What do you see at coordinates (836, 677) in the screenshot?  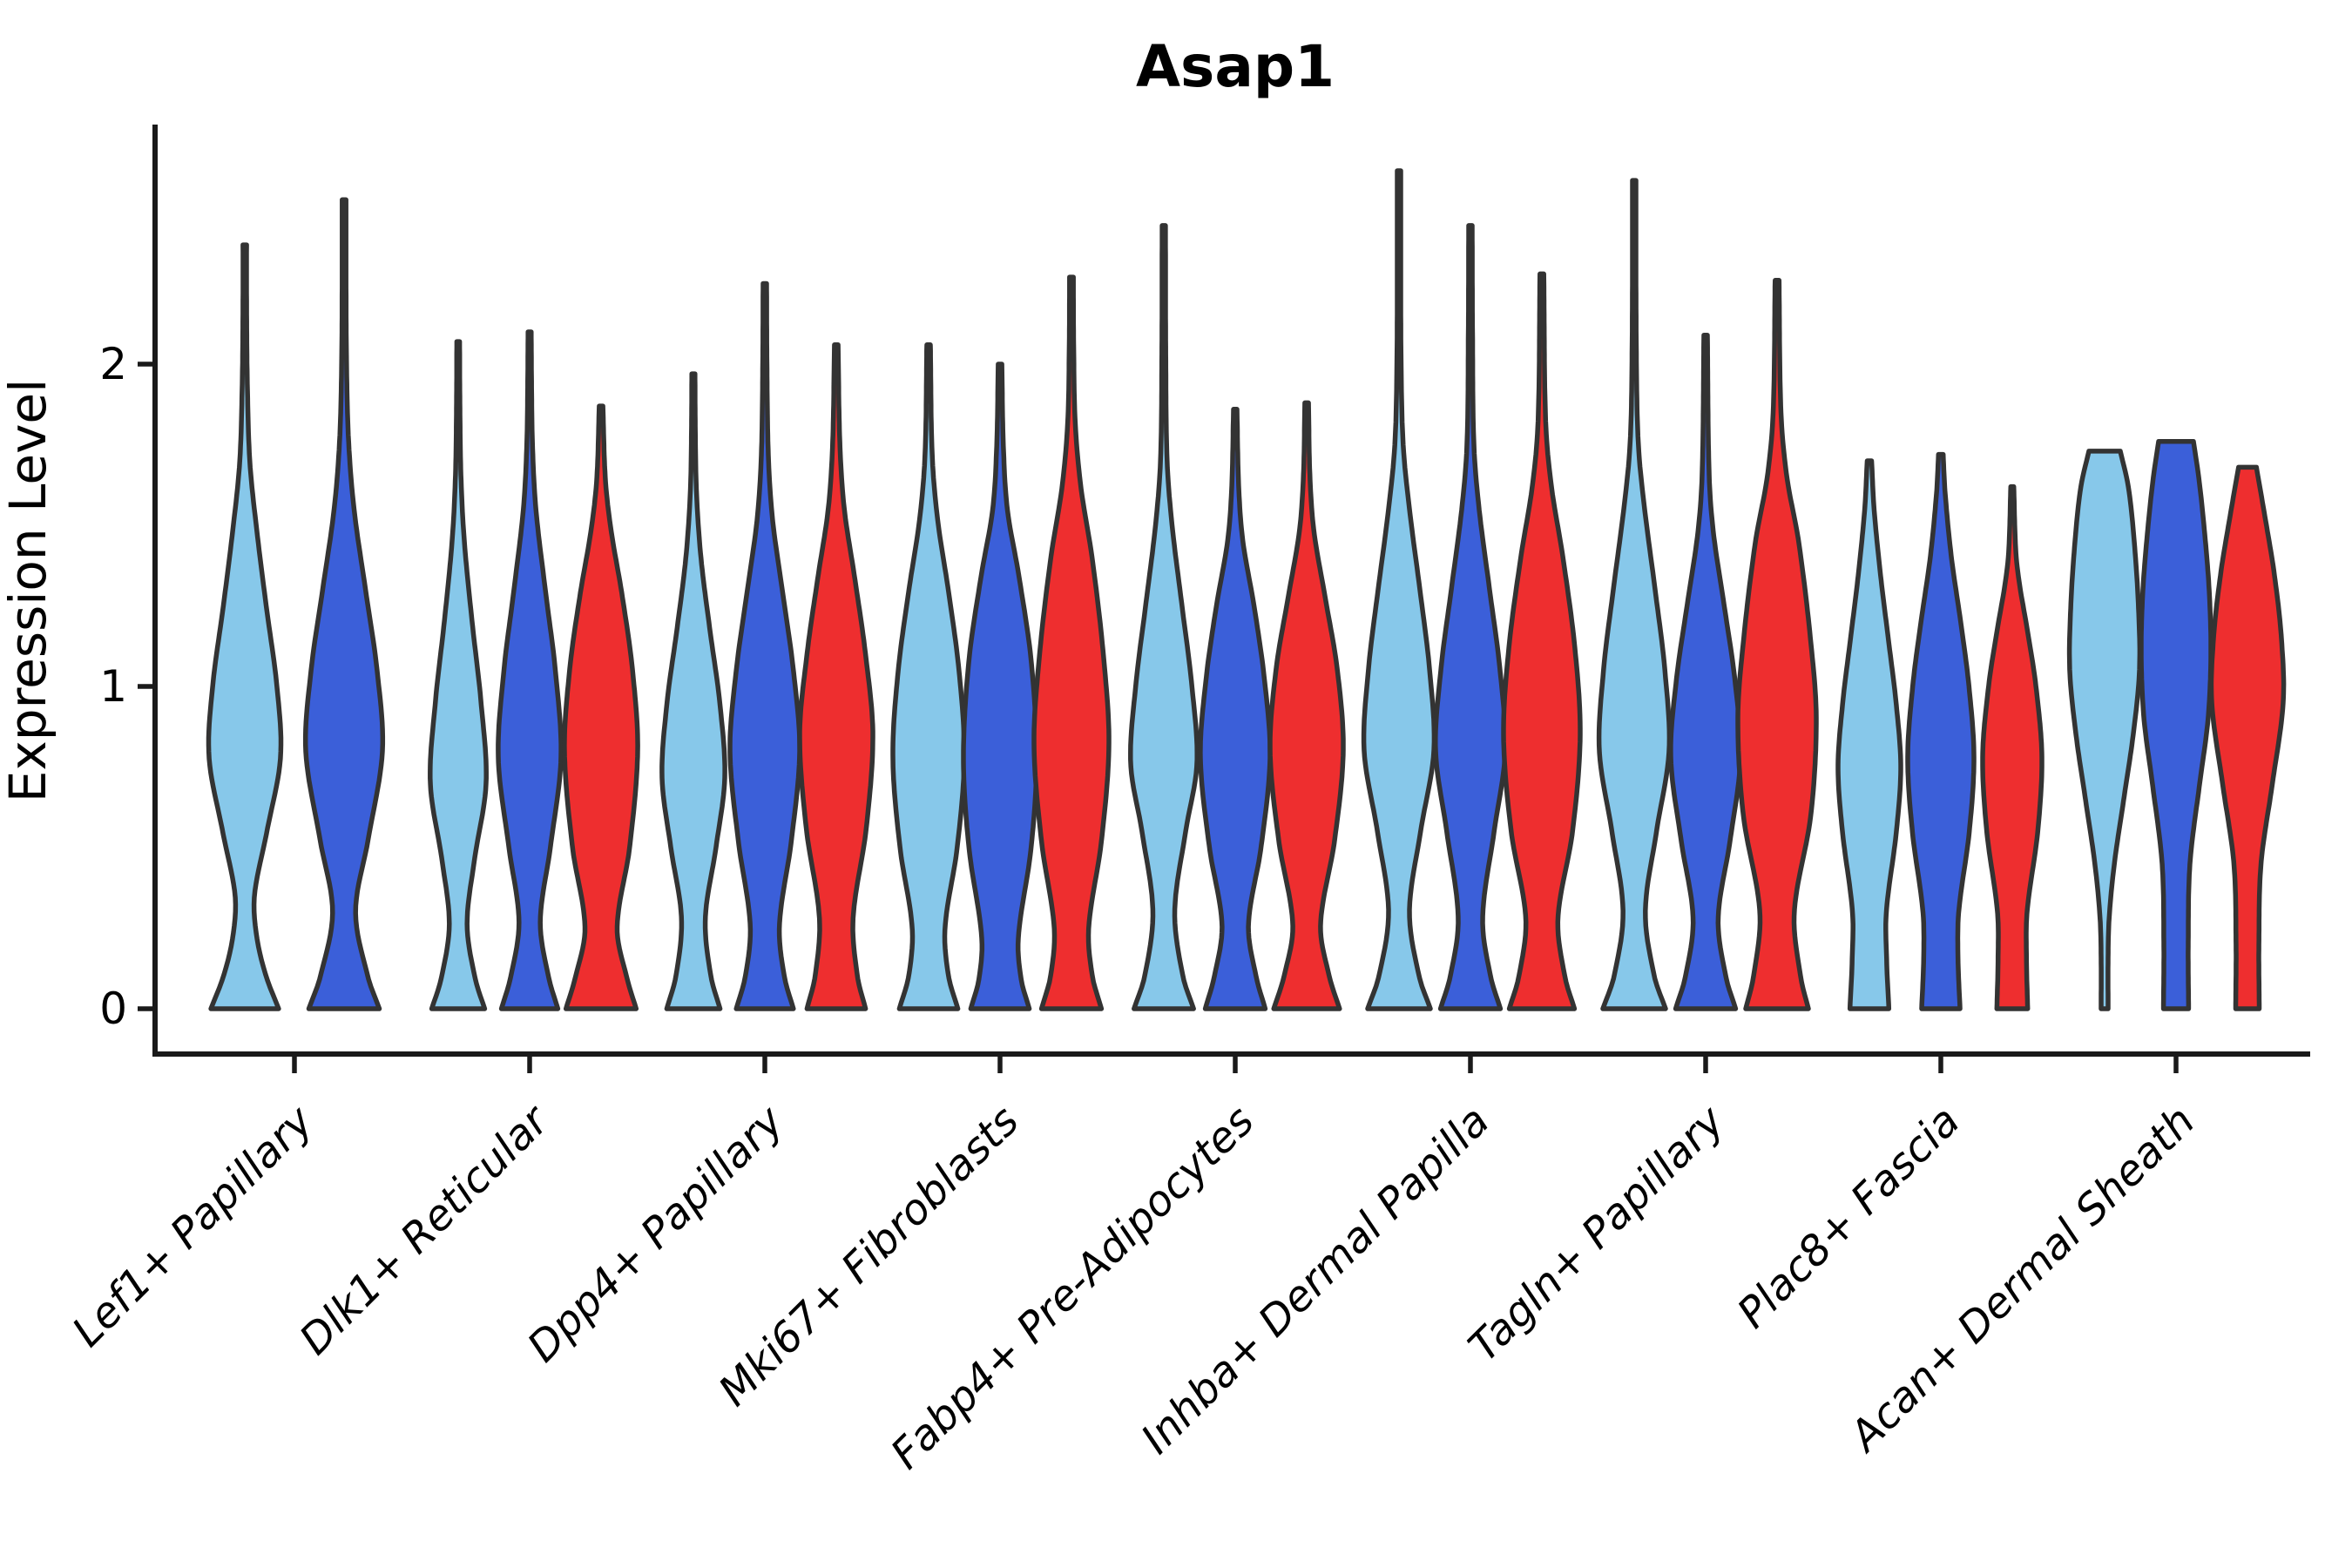 I see `violin-3-red` at bounding box center [836, 677].